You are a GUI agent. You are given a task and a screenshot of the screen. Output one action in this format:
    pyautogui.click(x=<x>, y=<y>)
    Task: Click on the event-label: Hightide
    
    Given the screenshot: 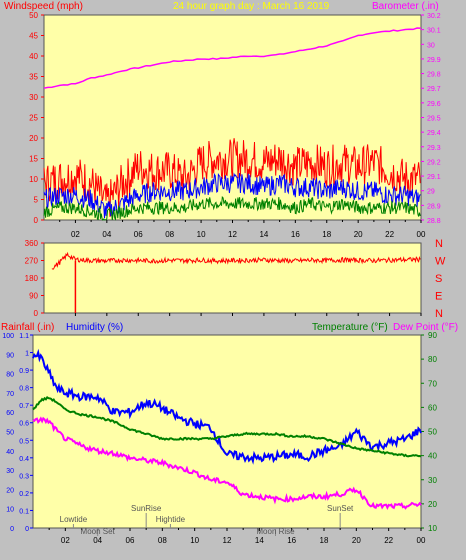 What is the action you would take?
    pyautogui.click(x=171, y=519)
    